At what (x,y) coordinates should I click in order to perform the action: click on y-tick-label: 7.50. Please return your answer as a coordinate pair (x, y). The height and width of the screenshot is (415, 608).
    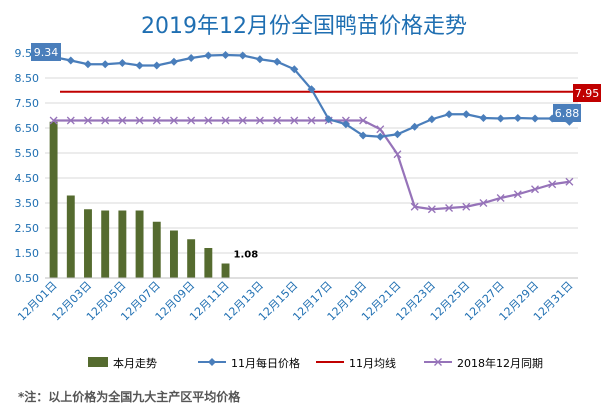
    Looking at the image, I should click on (27, 103).